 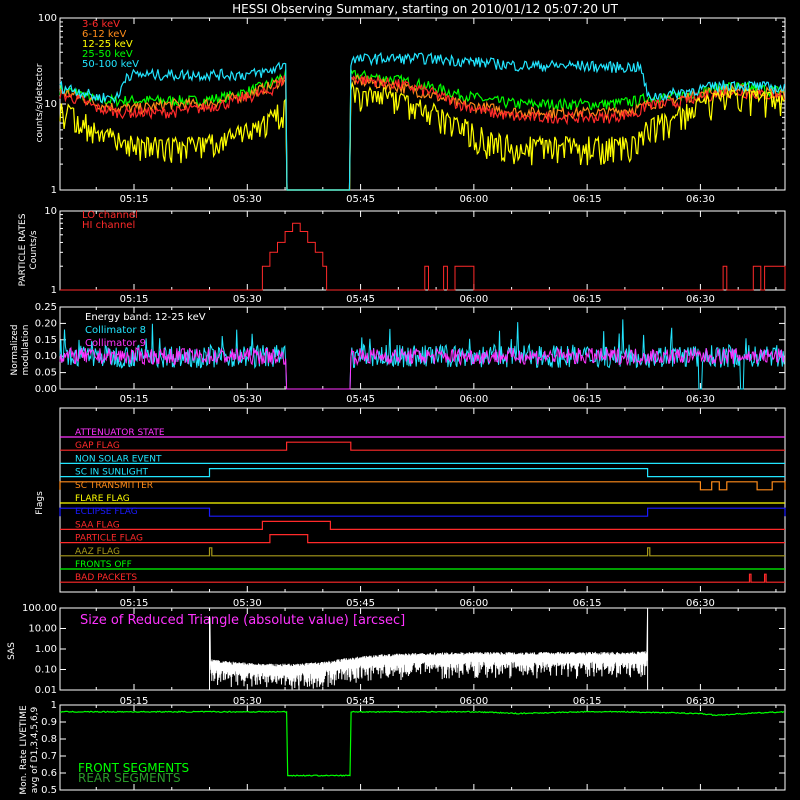 What do you see at coordinates (39, 608) in the screenshot?
I see `sas-ytick-label: 100.00` at bounding box center [39, 608].